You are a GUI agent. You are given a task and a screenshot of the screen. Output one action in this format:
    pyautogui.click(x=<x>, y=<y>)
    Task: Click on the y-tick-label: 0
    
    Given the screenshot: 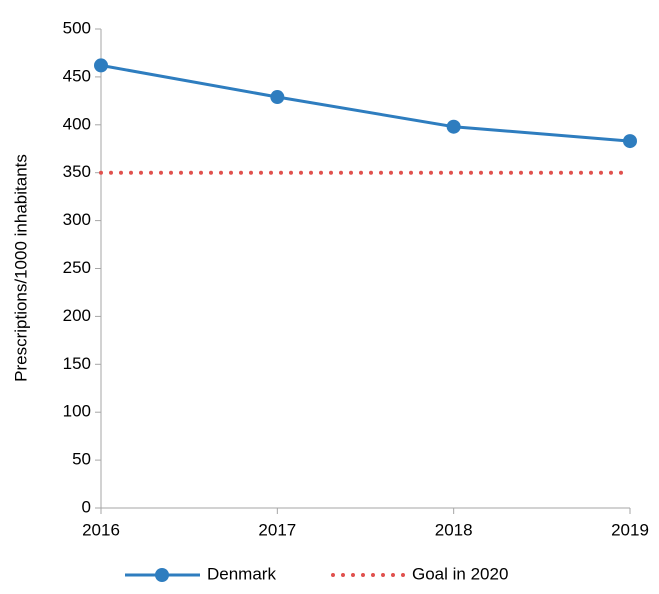 What is the action you would take?
    pyautogui.click(x=86, y=506)
    